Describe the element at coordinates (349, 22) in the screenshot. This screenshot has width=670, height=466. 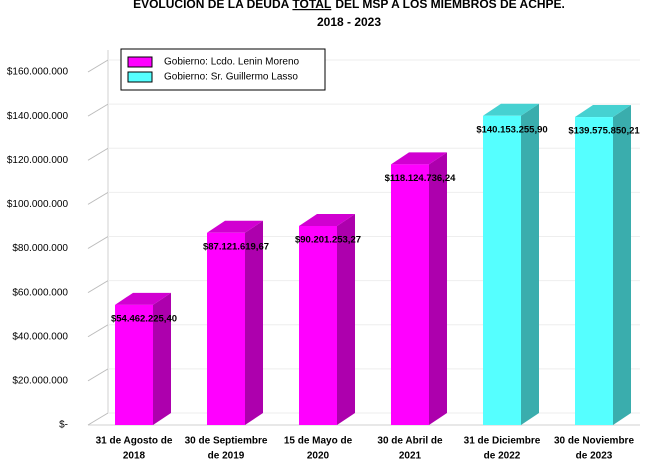
I see `chart-subtitle: 2018 - 2023` at that location.